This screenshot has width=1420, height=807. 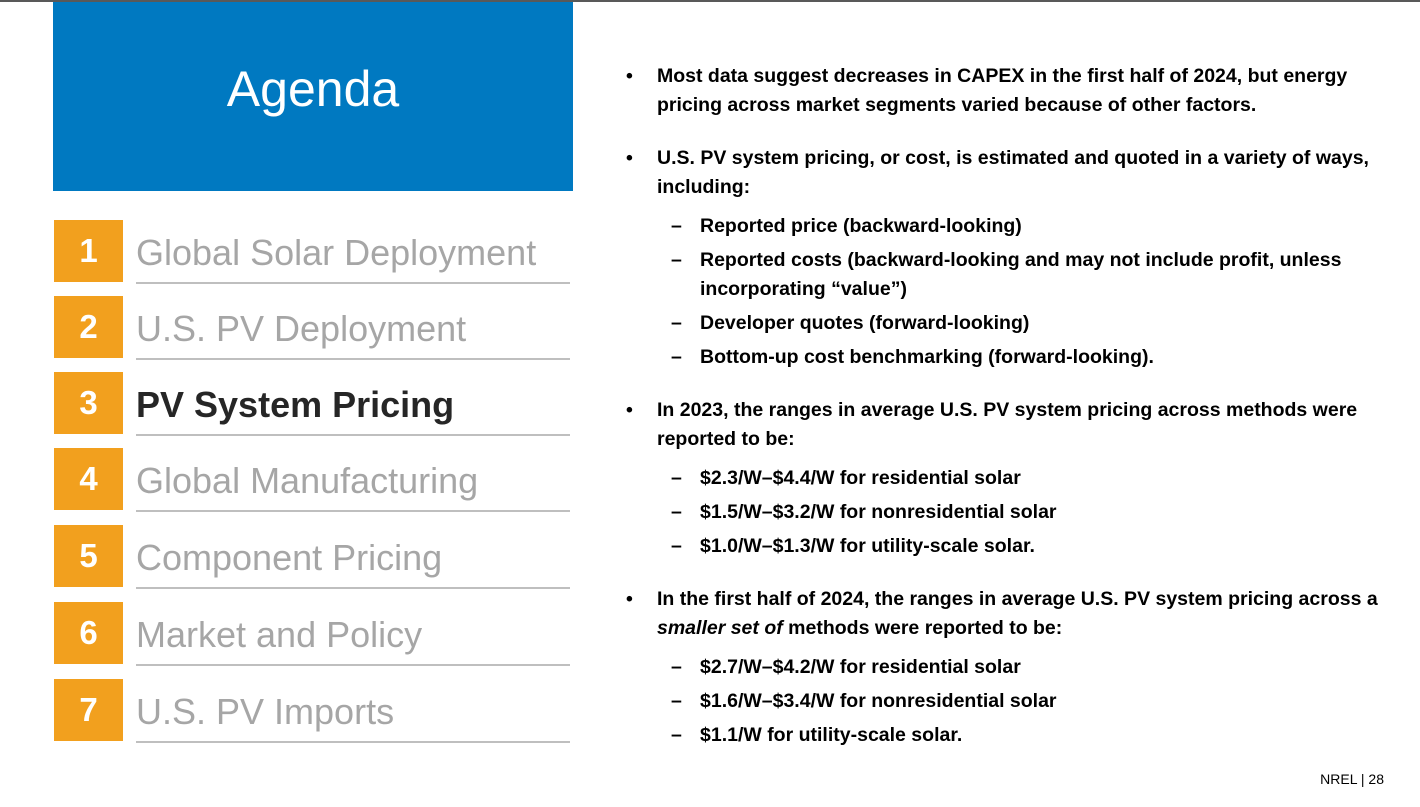 I want to click on sub-item: – Reported price (backward-looking), so click(x=1006, y=226).